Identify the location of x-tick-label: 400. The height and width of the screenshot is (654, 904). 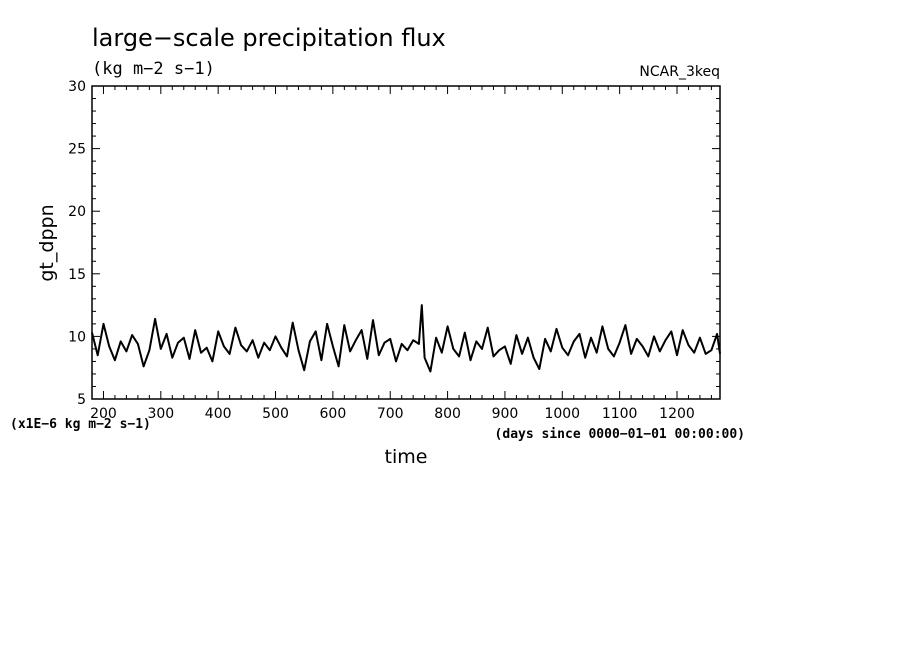
(218, 414).